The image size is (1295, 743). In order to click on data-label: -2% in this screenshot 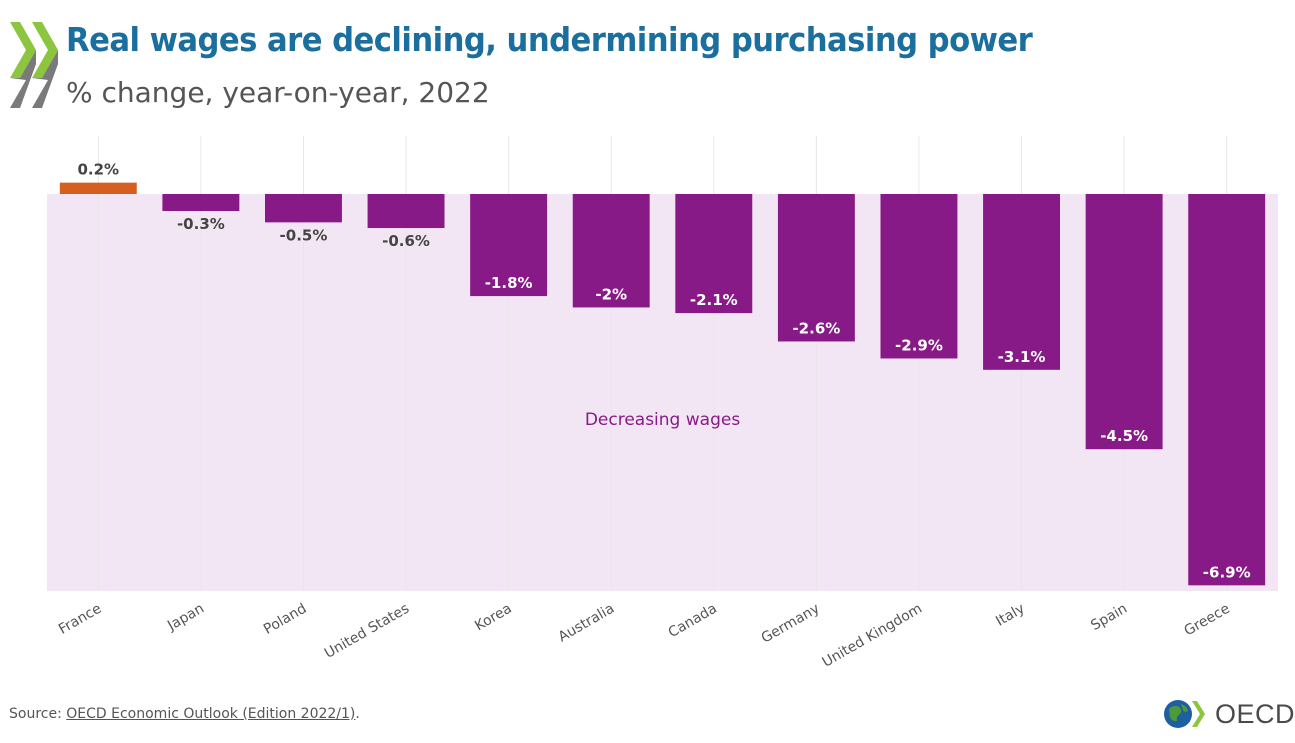, I will do `click(611, 294)`.